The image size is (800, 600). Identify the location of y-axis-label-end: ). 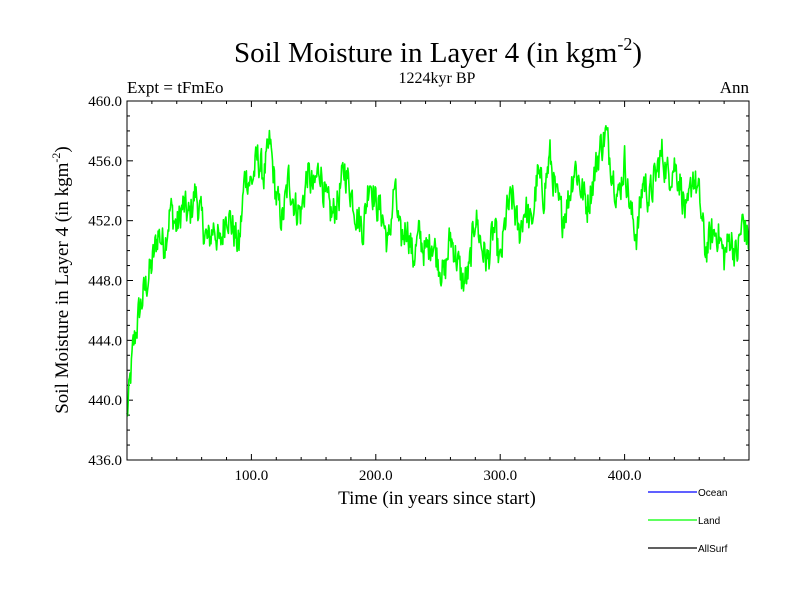
(62, 149).